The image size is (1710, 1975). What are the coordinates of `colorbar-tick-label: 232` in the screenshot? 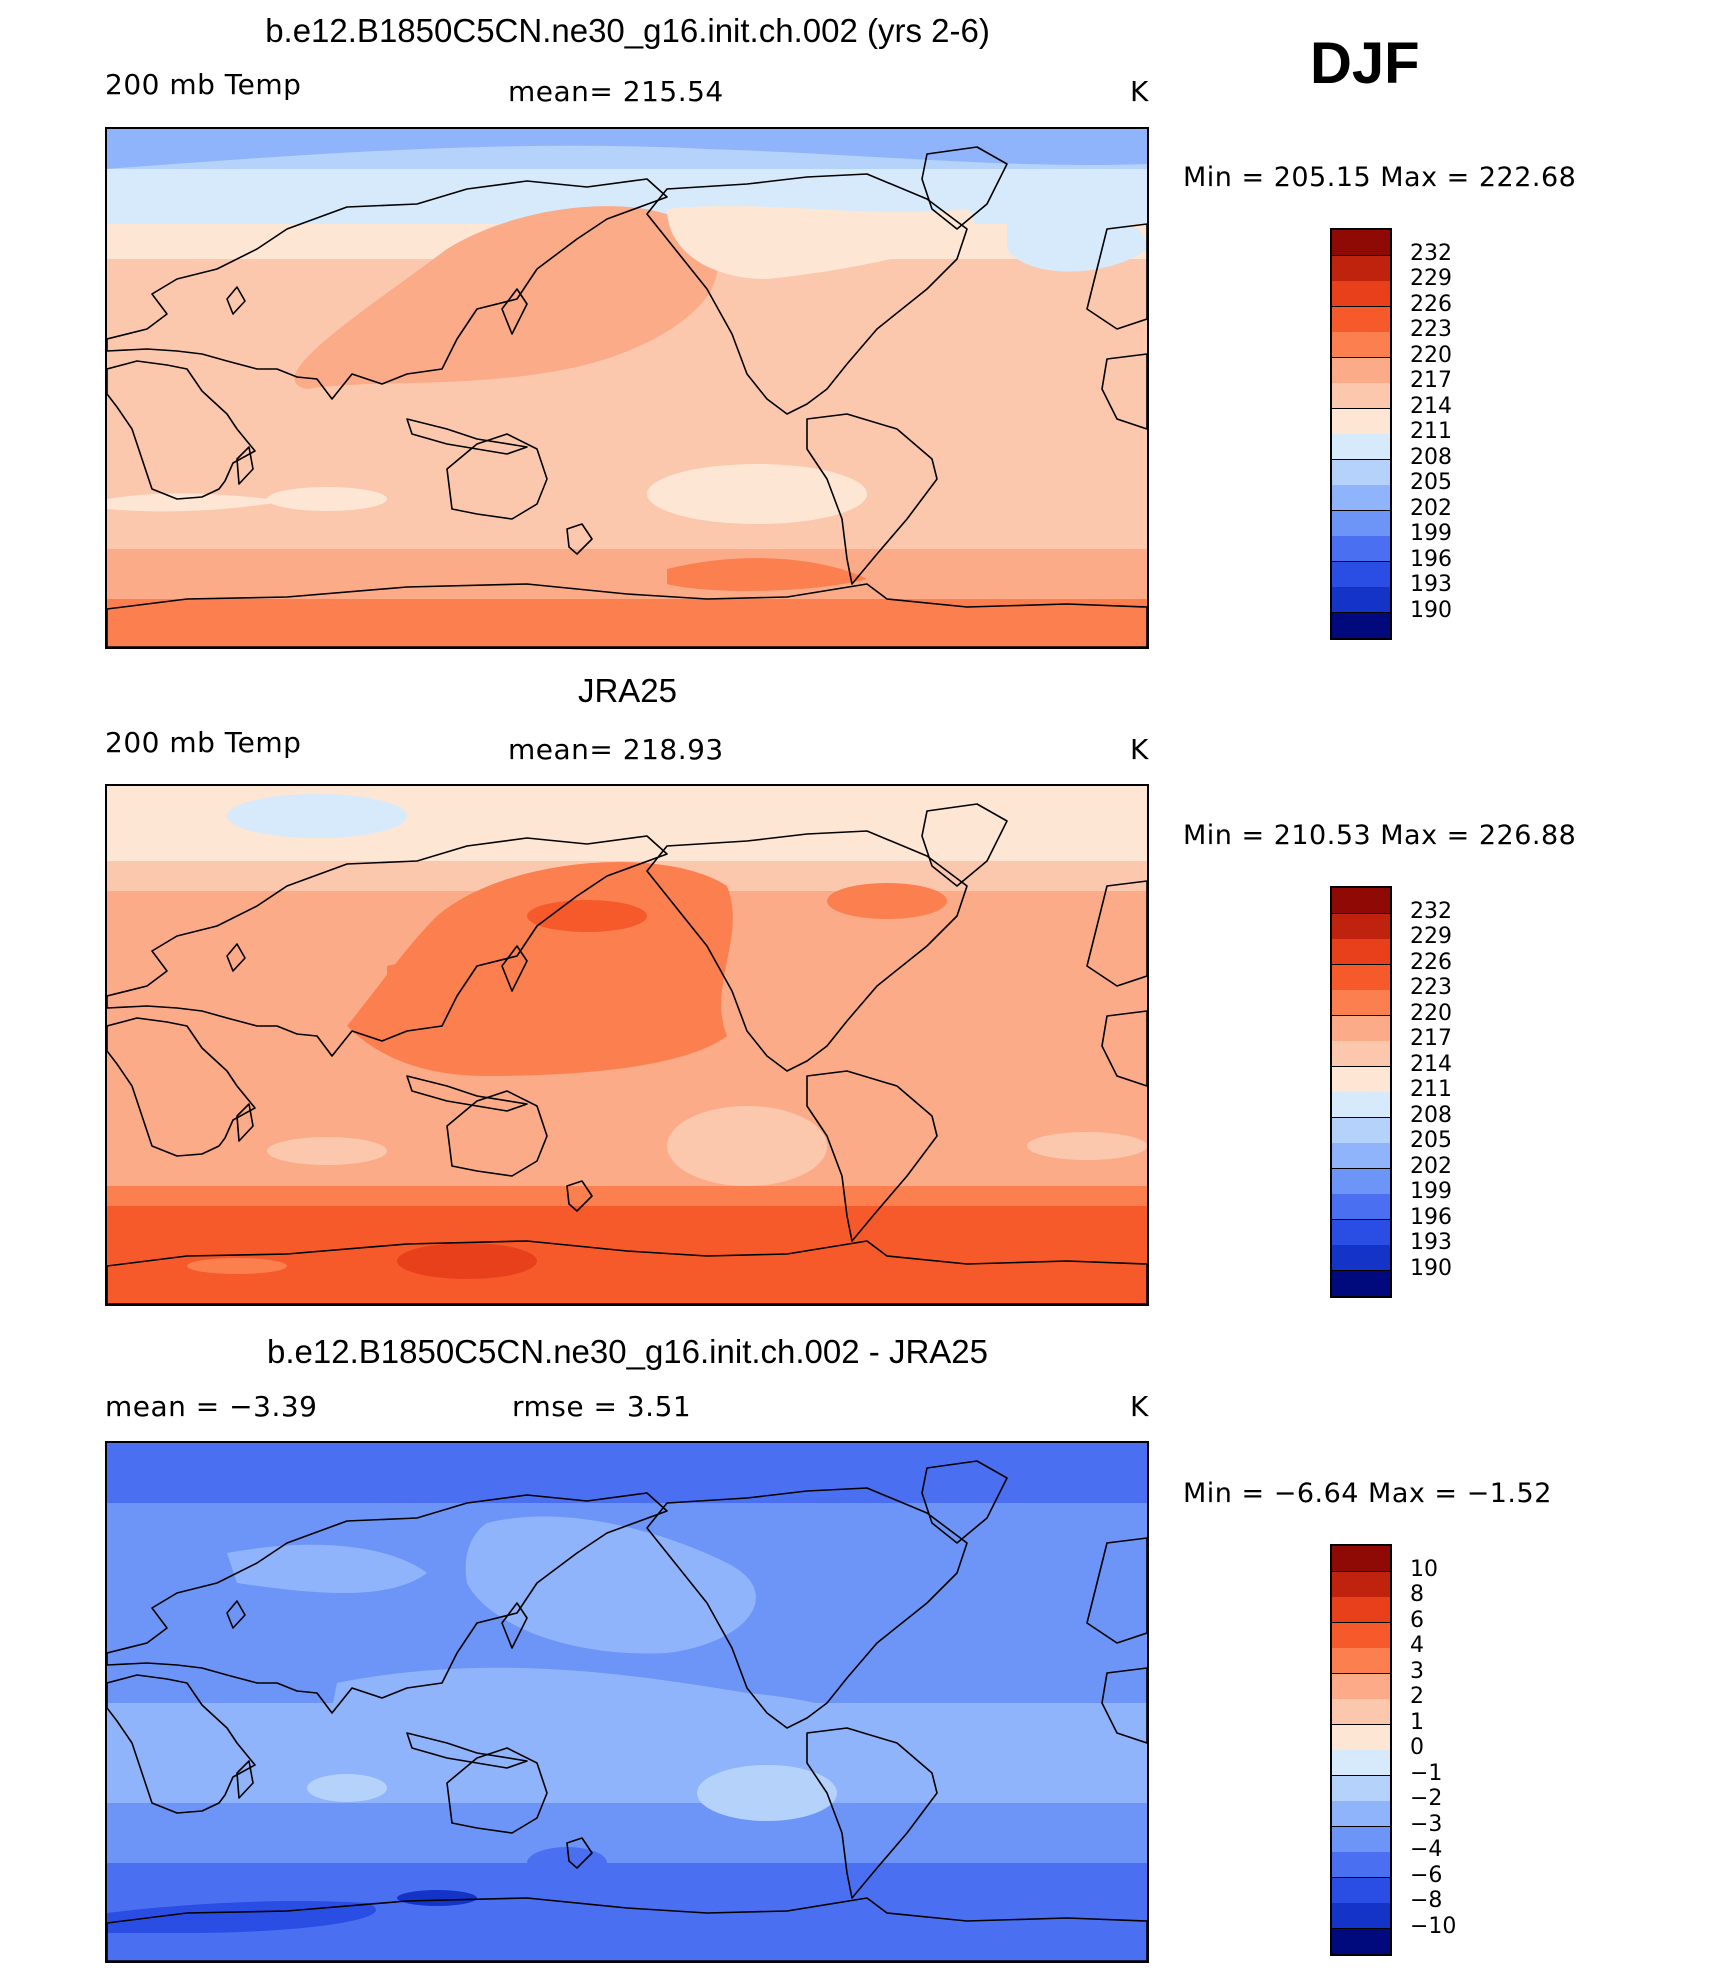 It's located at (1431, 253).